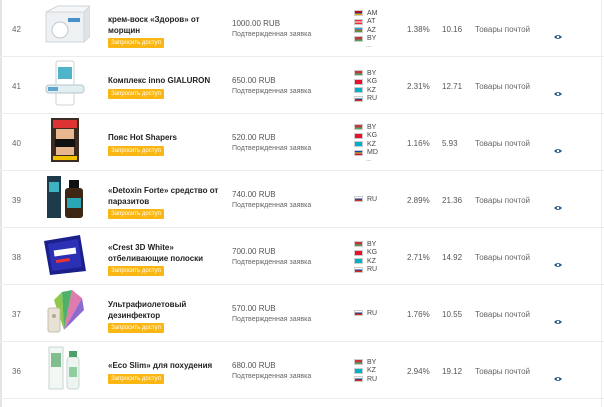 The image size is (604, 407). What do you see at coordinates (452, 86) in the screenshot?
I see `epc-value: 12.71` at bounding box center [452, 86].